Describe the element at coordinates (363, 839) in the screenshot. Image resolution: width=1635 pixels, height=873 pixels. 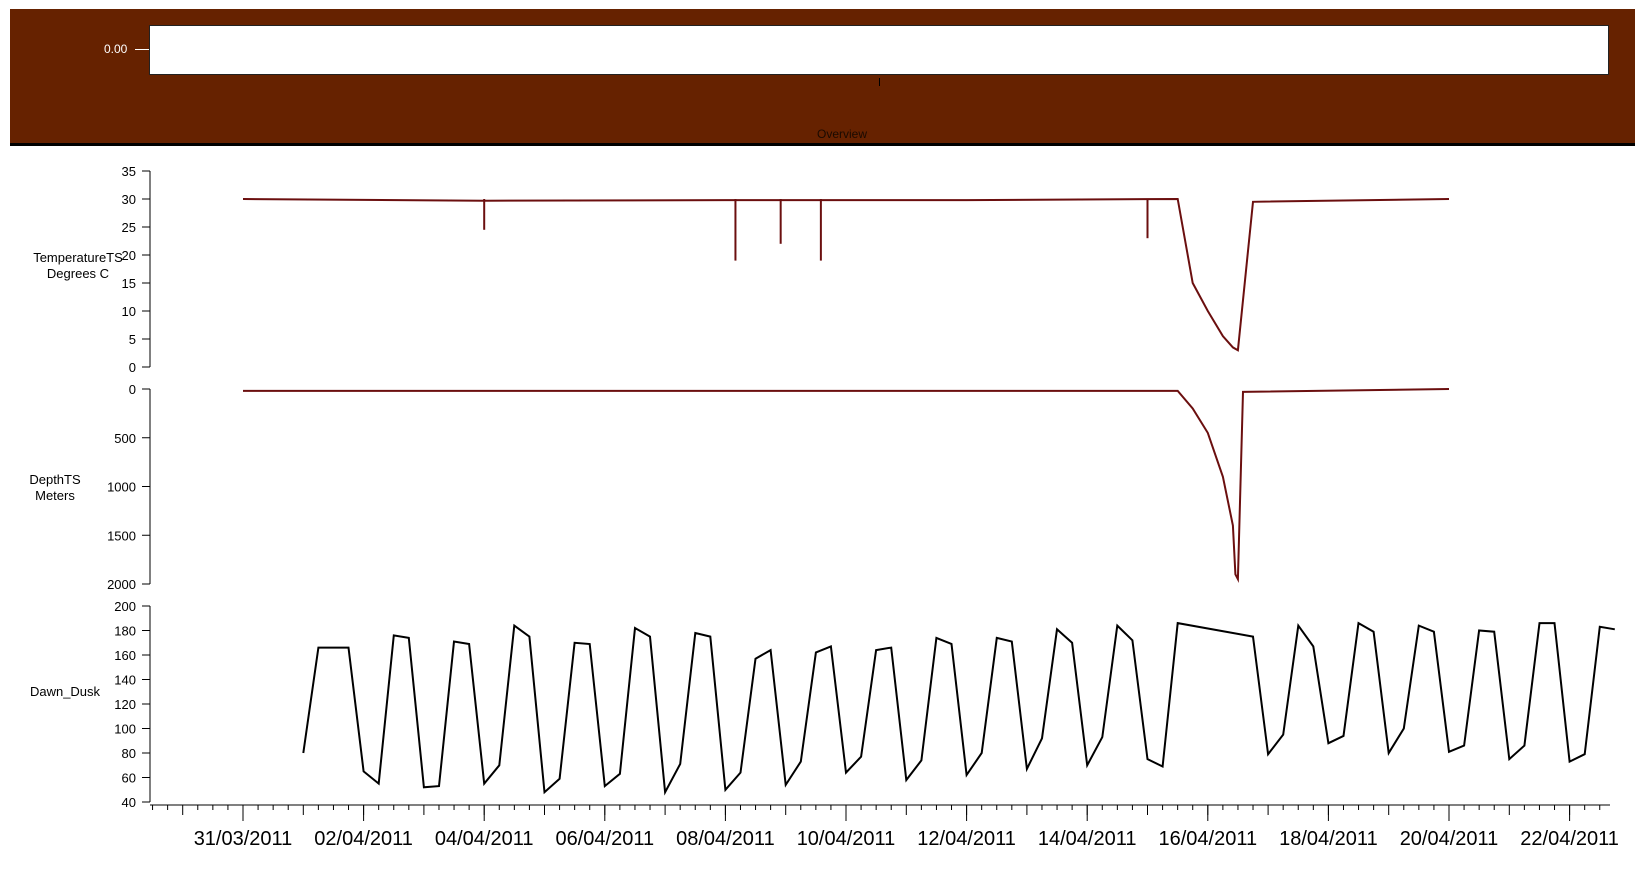
I see `x-tick-label: 02/04/2011` at that location.